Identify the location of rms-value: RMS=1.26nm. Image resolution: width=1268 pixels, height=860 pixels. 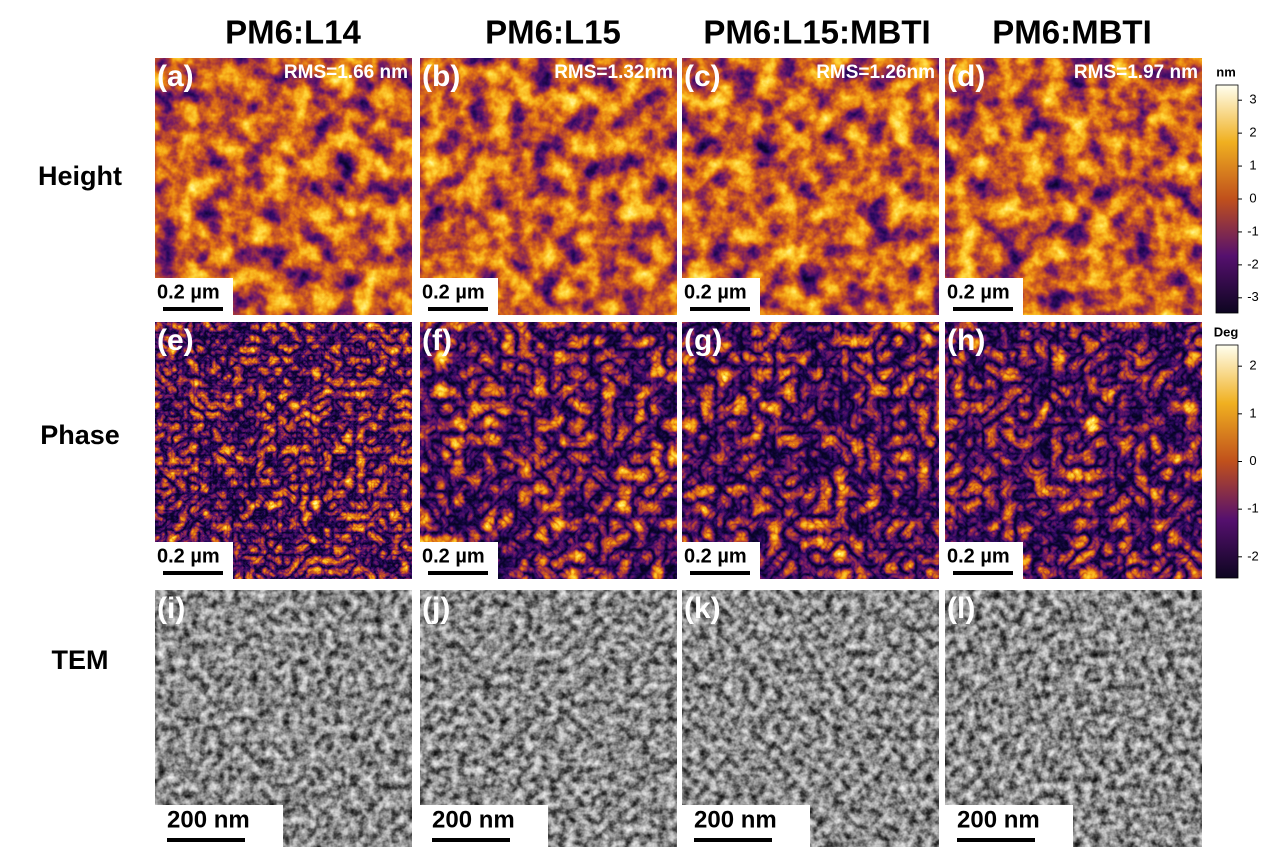
(875, 72).